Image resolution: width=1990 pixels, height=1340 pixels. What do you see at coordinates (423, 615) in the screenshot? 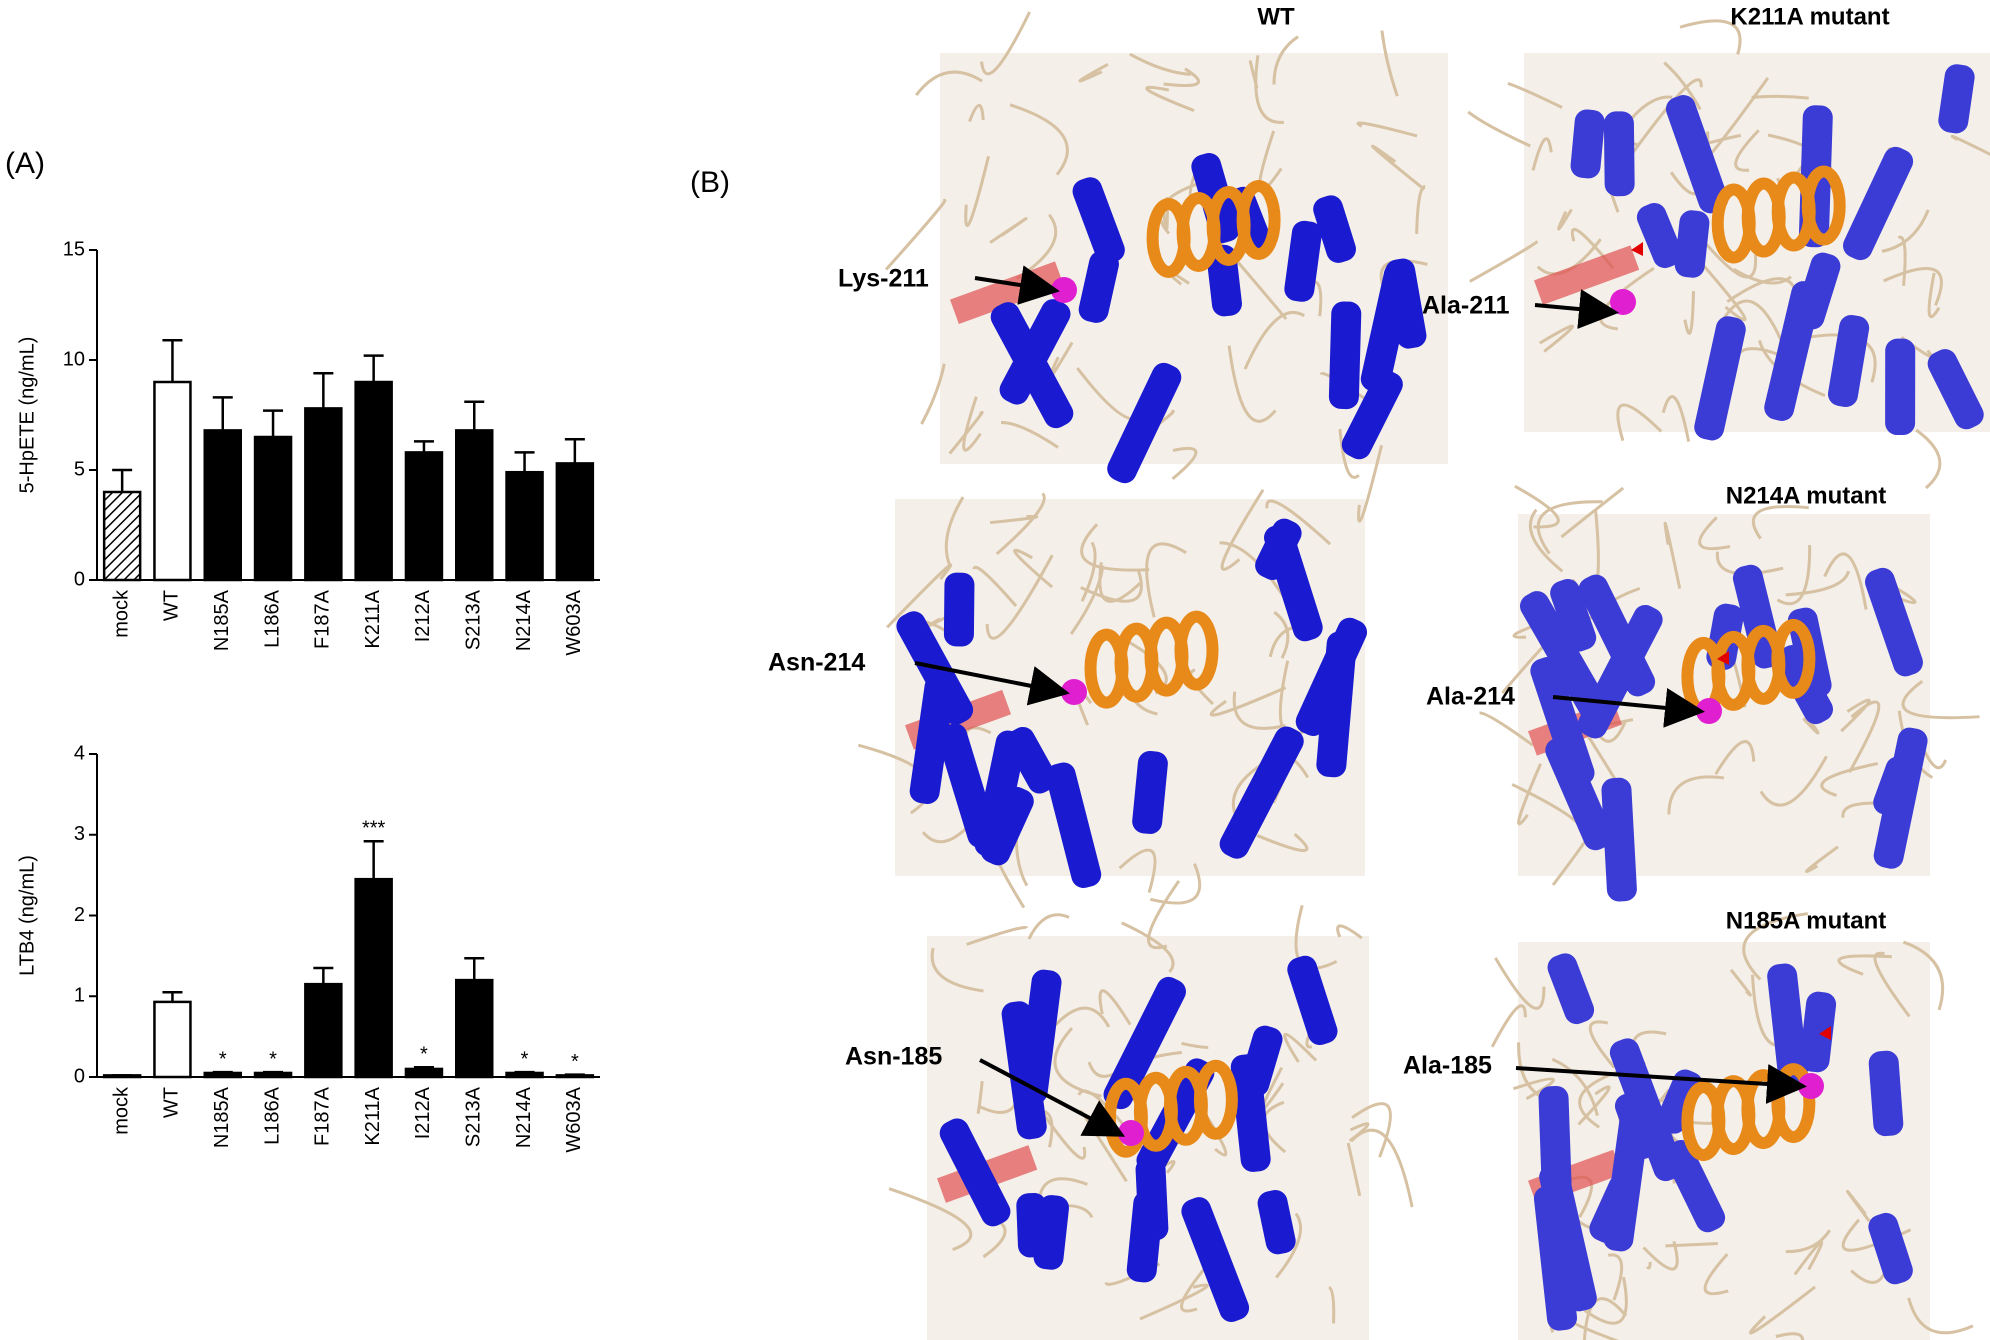
I see `x-tick-label: I212A` at bounding box center [423, 615].